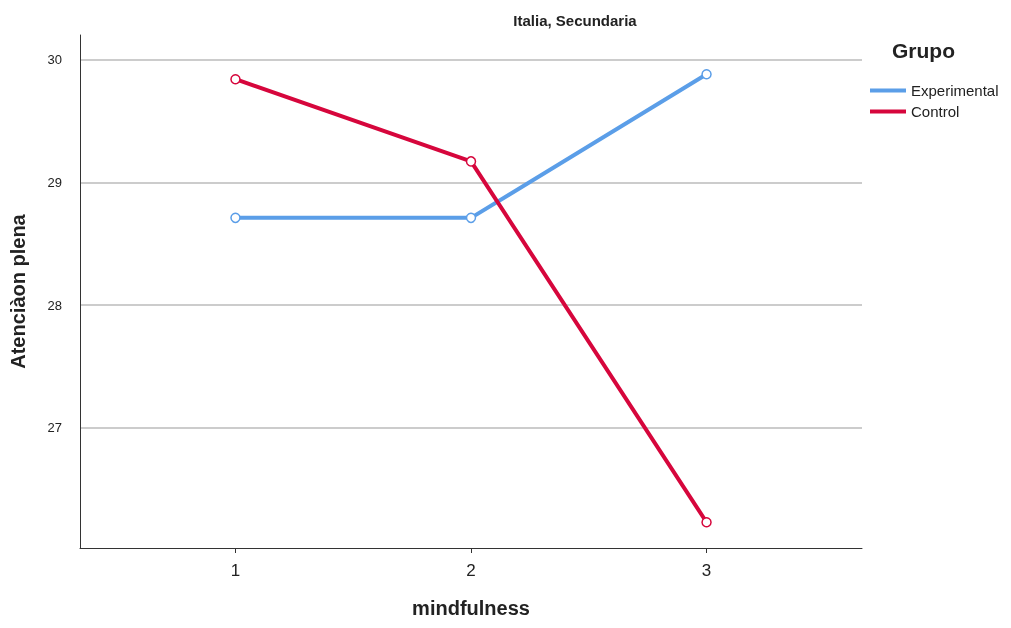  I want to click on y-tick-label: 30, so click(54, 60).